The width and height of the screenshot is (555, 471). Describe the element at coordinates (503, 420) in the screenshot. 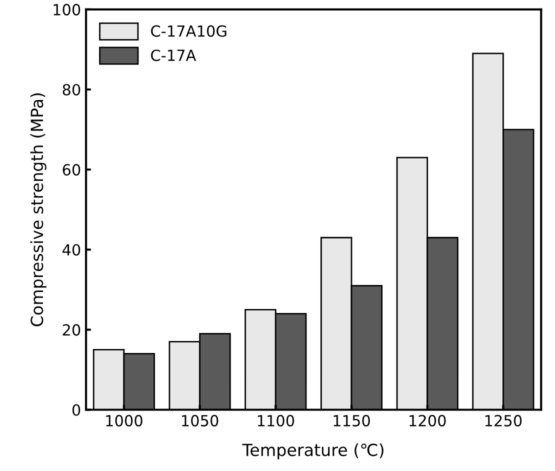

I see `x-tick-label: 1250` at that location.